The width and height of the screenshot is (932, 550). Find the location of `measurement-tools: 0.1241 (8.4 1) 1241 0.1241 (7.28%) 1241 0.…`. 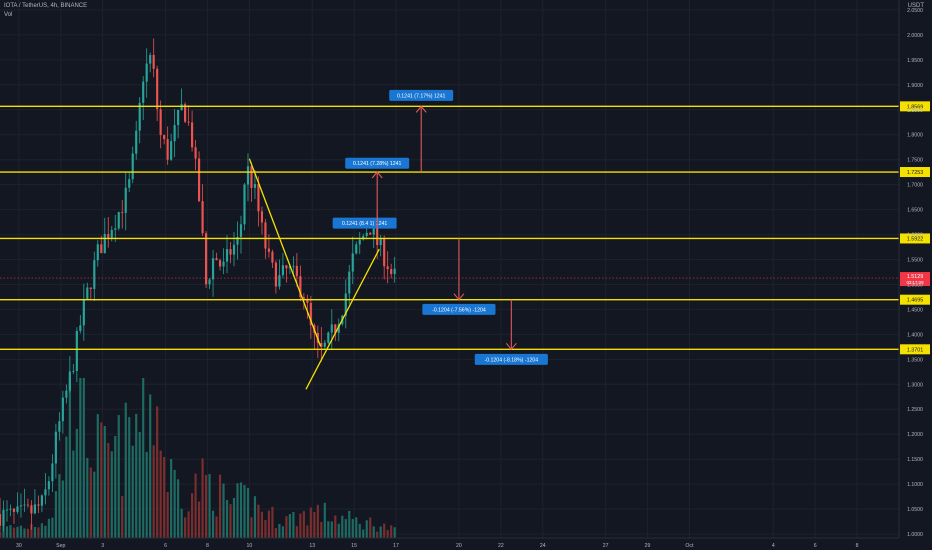

measurement-tools: 0.1241 (8.4 1) 1241 0.1241 (7.28%) 1241 0.… is located at coordinates (440, 227).